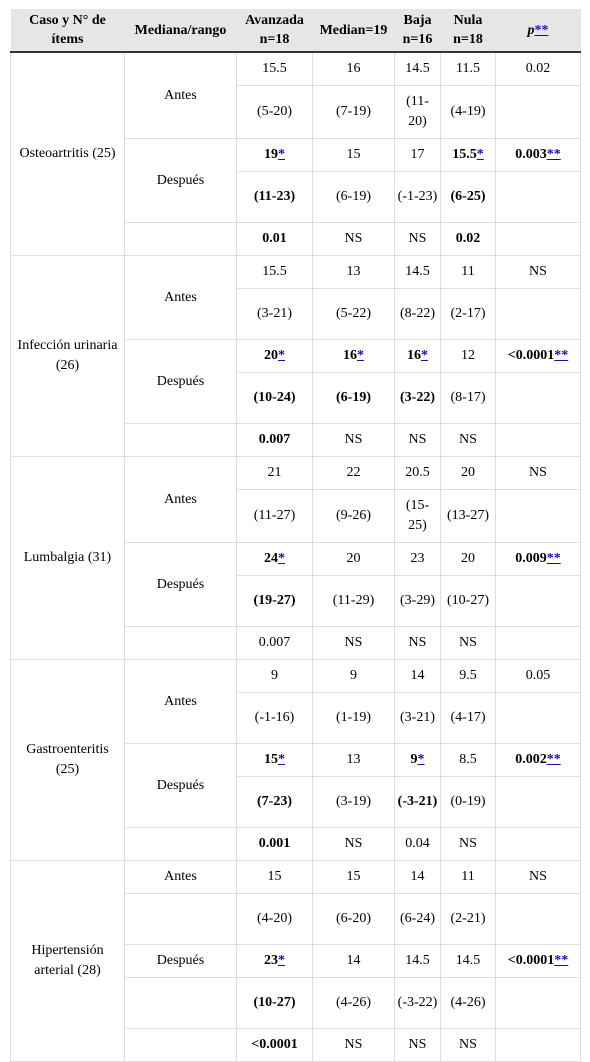 The width and height of the screenshot is (590, 1062). What do you see at coordinates (353, 802) in the screenshot?
I see `value-cell: (3-19)` at bounding box center [353, 802].